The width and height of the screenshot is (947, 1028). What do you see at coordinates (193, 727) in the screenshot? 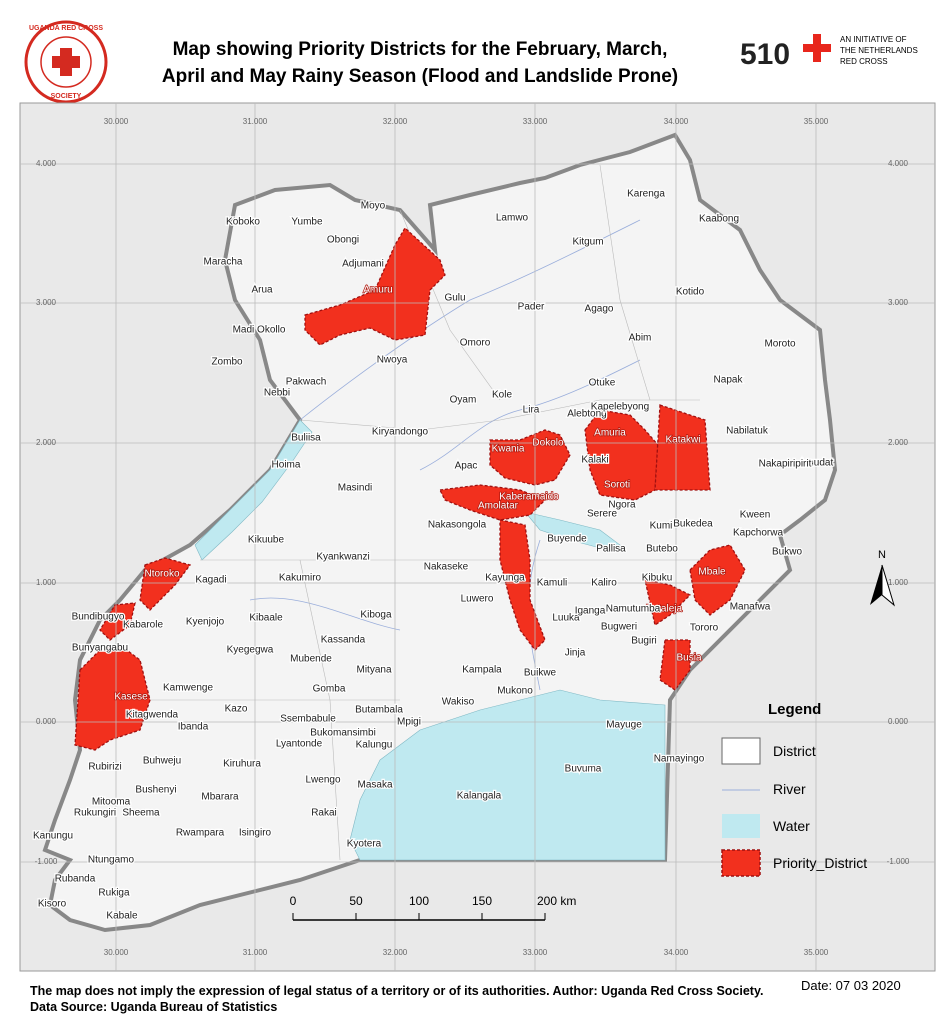
I see `district-label: Ibanda` at bounding box center [193, 727].